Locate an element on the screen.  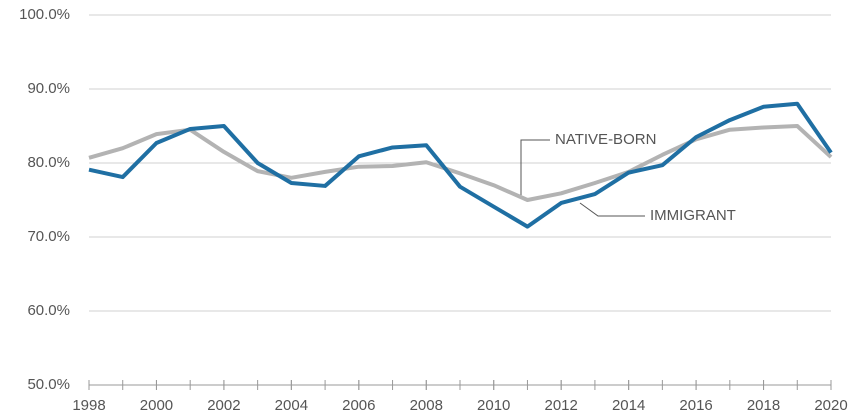
x-tick-label: 2018 is located at coordinates (763, 405).